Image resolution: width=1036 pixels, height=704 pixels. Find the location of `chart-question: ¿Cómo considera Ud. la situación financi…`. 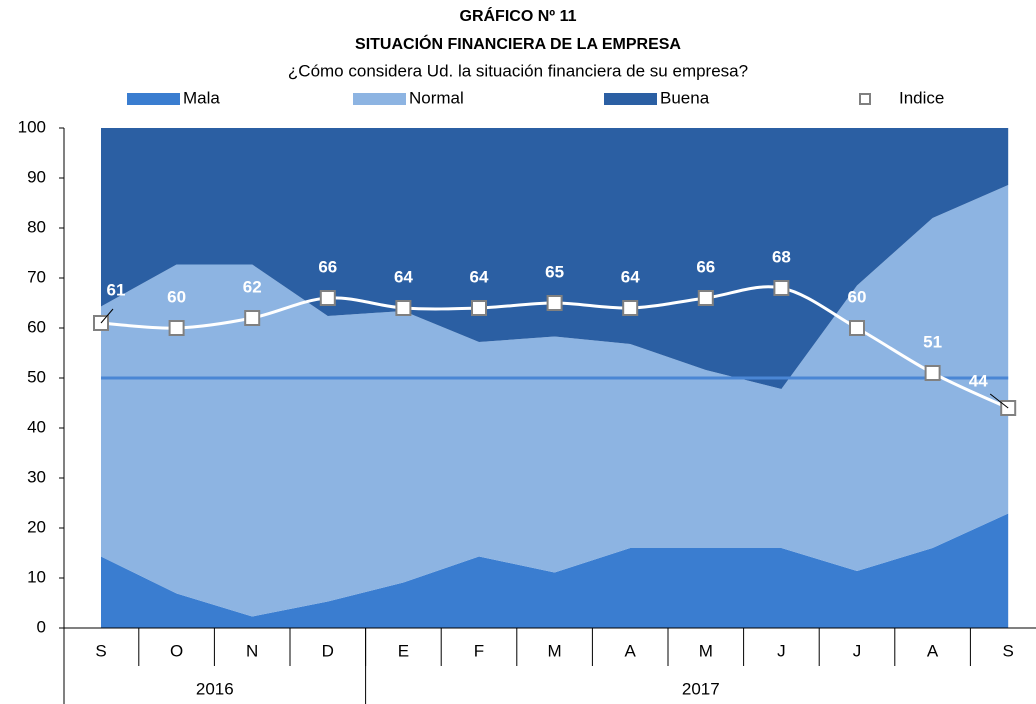

chart-question: ¿Cómo considera Ud. la situación financi… is located at coordinates (518, 70).